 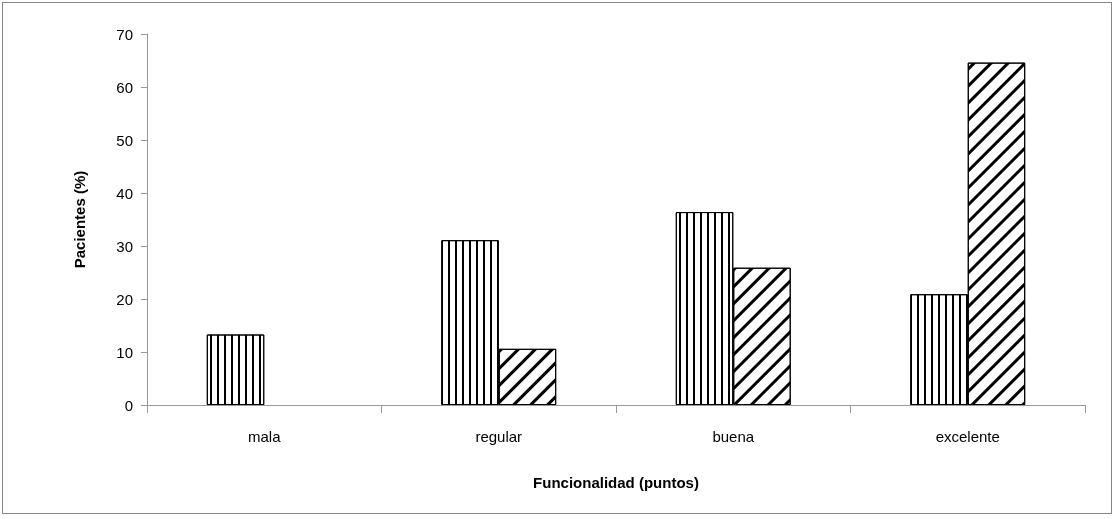 What do you see at coordinates (124, 299) in the screenshot?
I see `y-tick-label: 20` at bounding box center [124, 299].